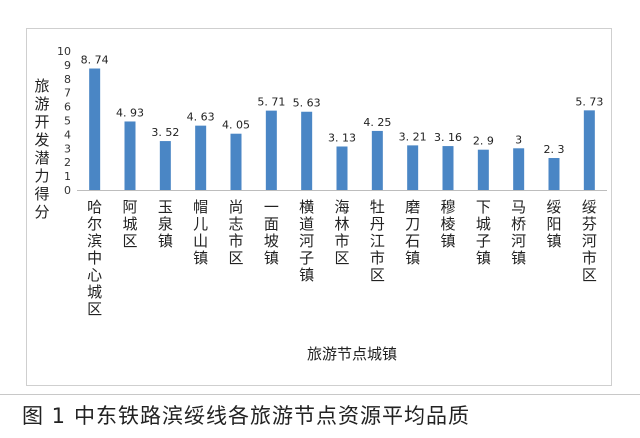 Image resolution: width=640 pixels, height=438 pixels. Describe the element at coordinates (165, 132) in the screenshot. I see `data-label: 3. 52` at that location.